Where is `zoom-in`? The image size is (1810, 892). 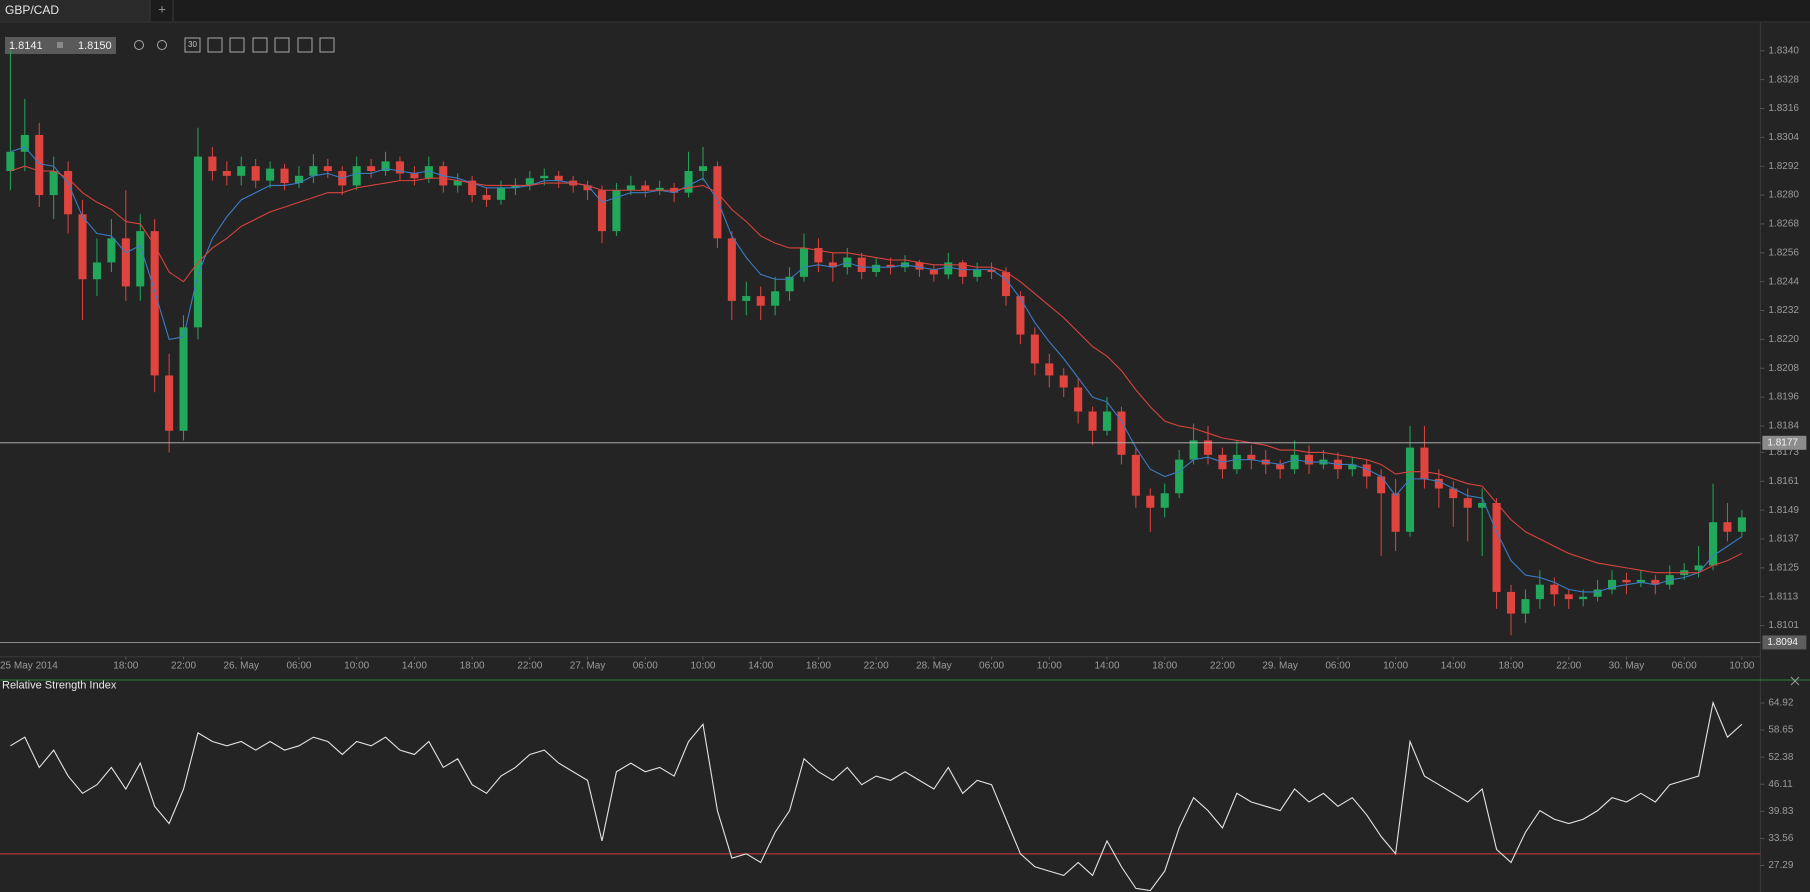 zoom-in is located at coordinates (162, 45).